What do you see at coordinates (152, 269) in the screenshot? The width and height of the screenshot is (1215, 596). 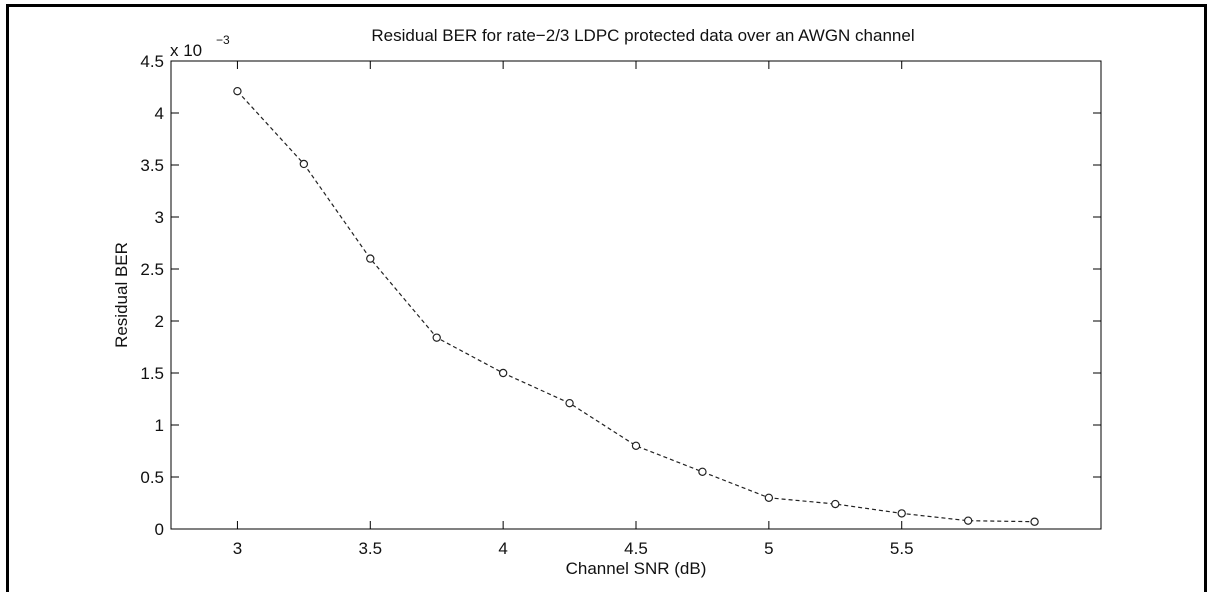 I see `y-tick-label: 2.5` at bounding box center [152, 269].